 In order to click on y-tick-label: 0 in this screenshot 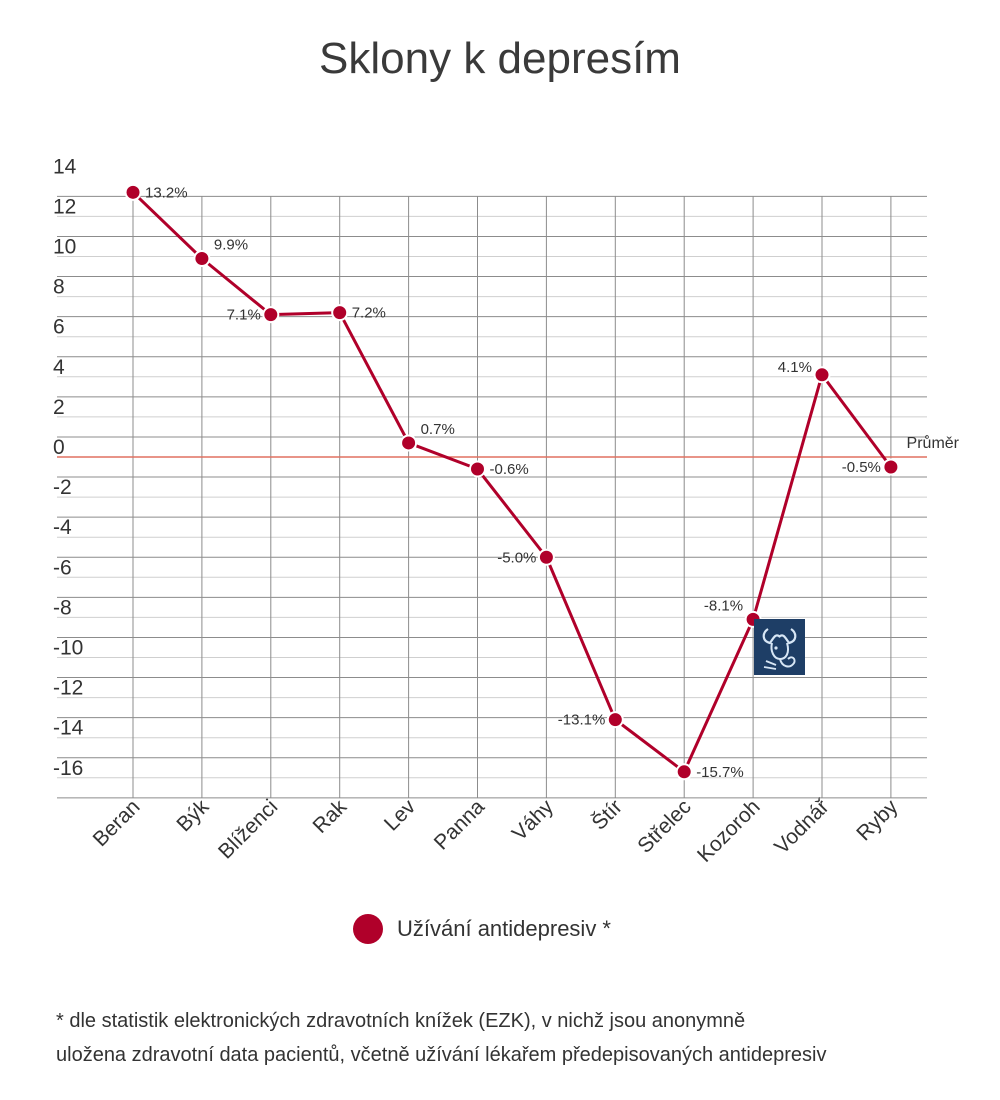, I will do `click(59, 447)`.